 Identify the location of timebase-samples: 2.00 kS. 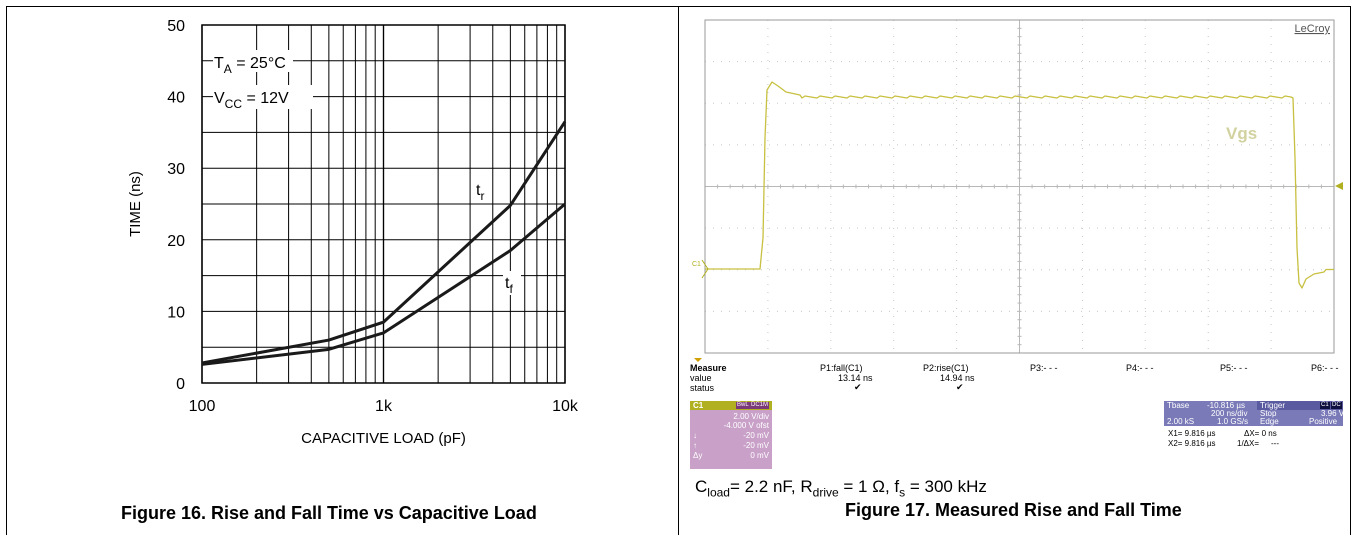
(1181, 421).